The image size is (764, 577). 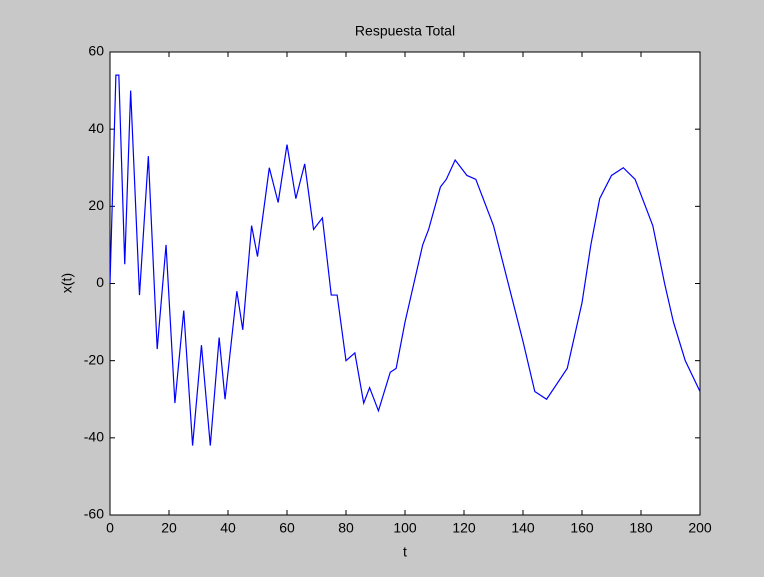 What do you see at coordinates (523, 528) in the screenshot?
I see `x-tick-label: 140` at bounding box center [523, 528].